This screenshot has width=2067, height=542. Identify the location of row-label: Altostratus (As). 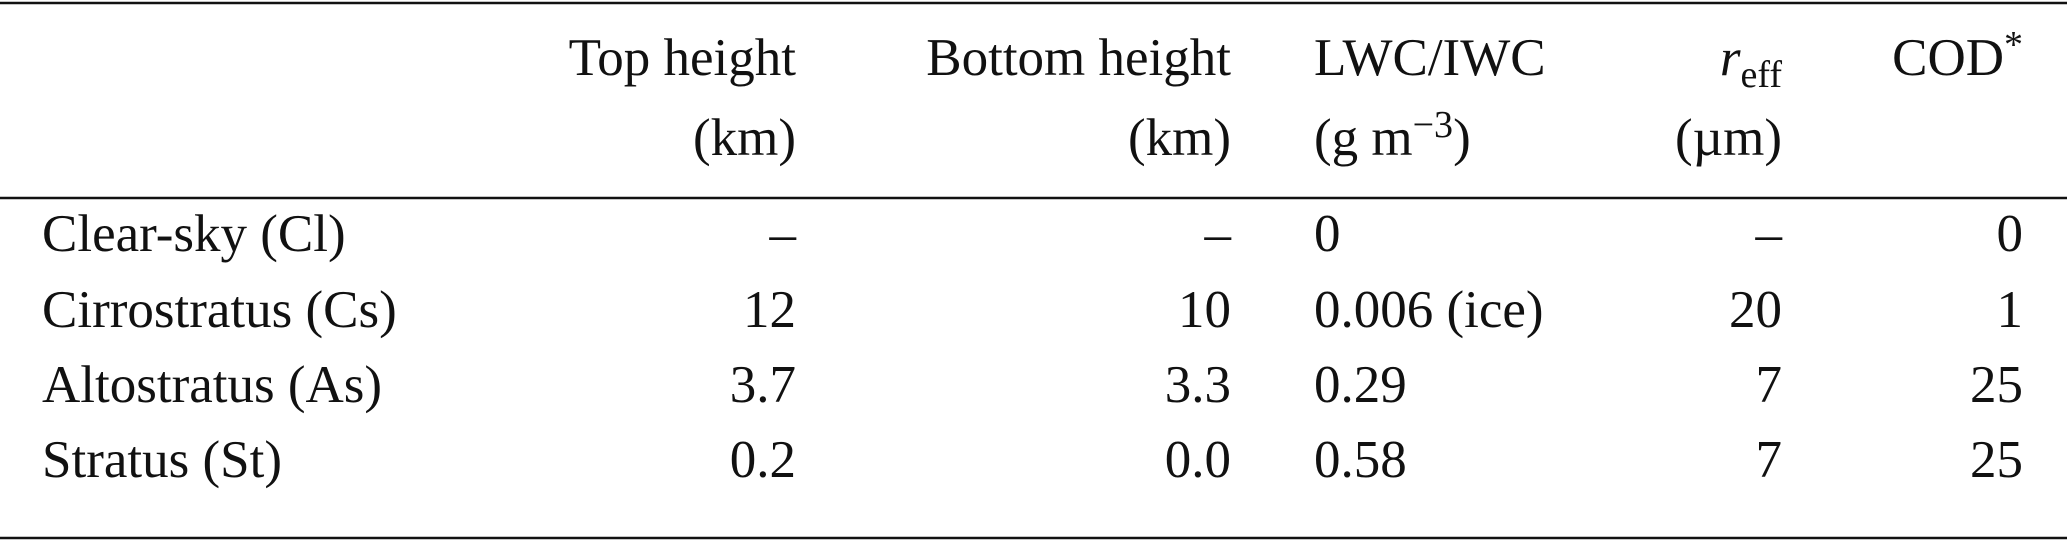
(212, 385).